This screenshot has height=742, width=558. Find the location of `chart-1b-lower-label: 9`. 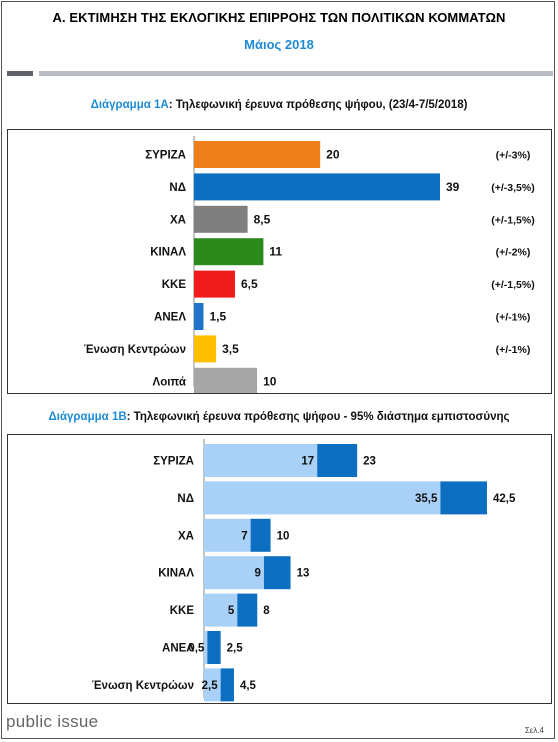

chart-1b-lower-label: 9 is located at coordinates (258, 574).